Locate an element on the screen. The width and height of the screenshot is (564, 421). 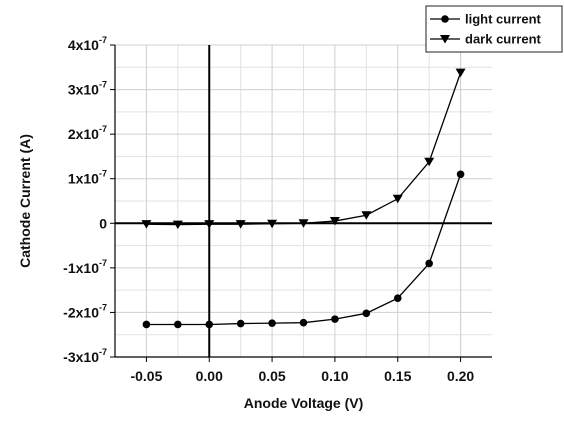
legend-label: dark current is located at coordinates (503, 39).